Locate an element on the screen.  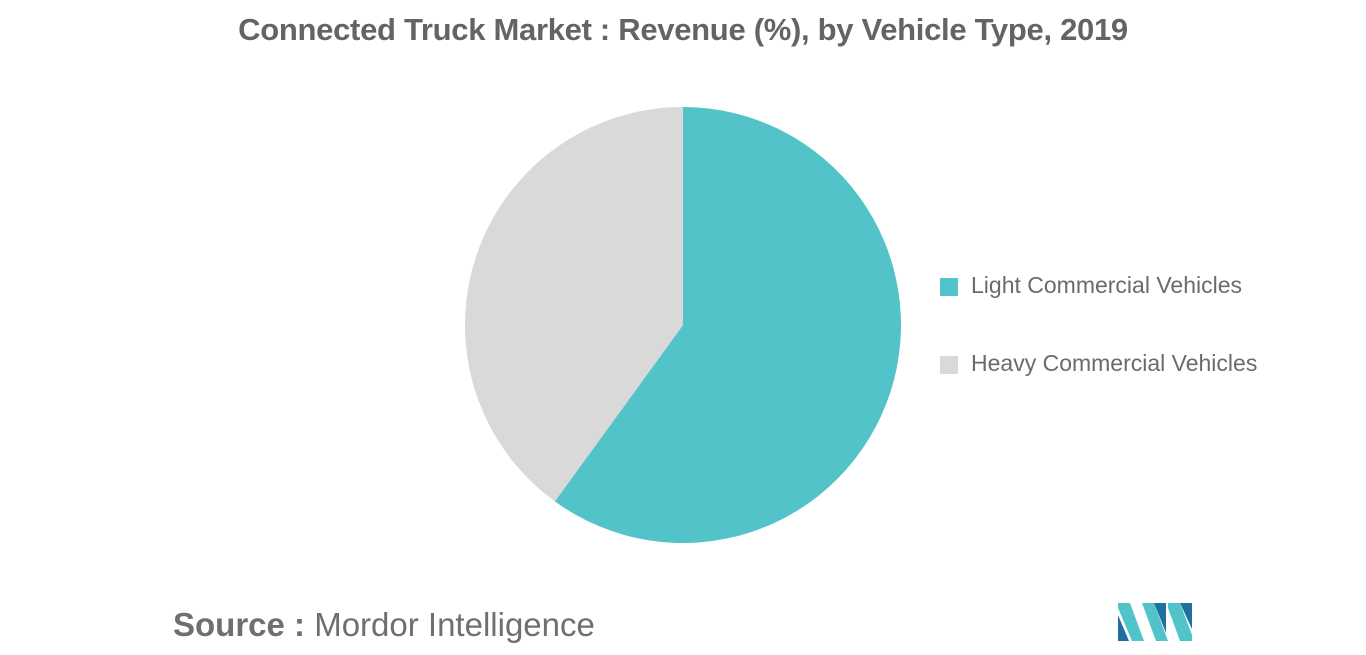
legend-swatch-light-commercial is located at coordinates (949, 287).